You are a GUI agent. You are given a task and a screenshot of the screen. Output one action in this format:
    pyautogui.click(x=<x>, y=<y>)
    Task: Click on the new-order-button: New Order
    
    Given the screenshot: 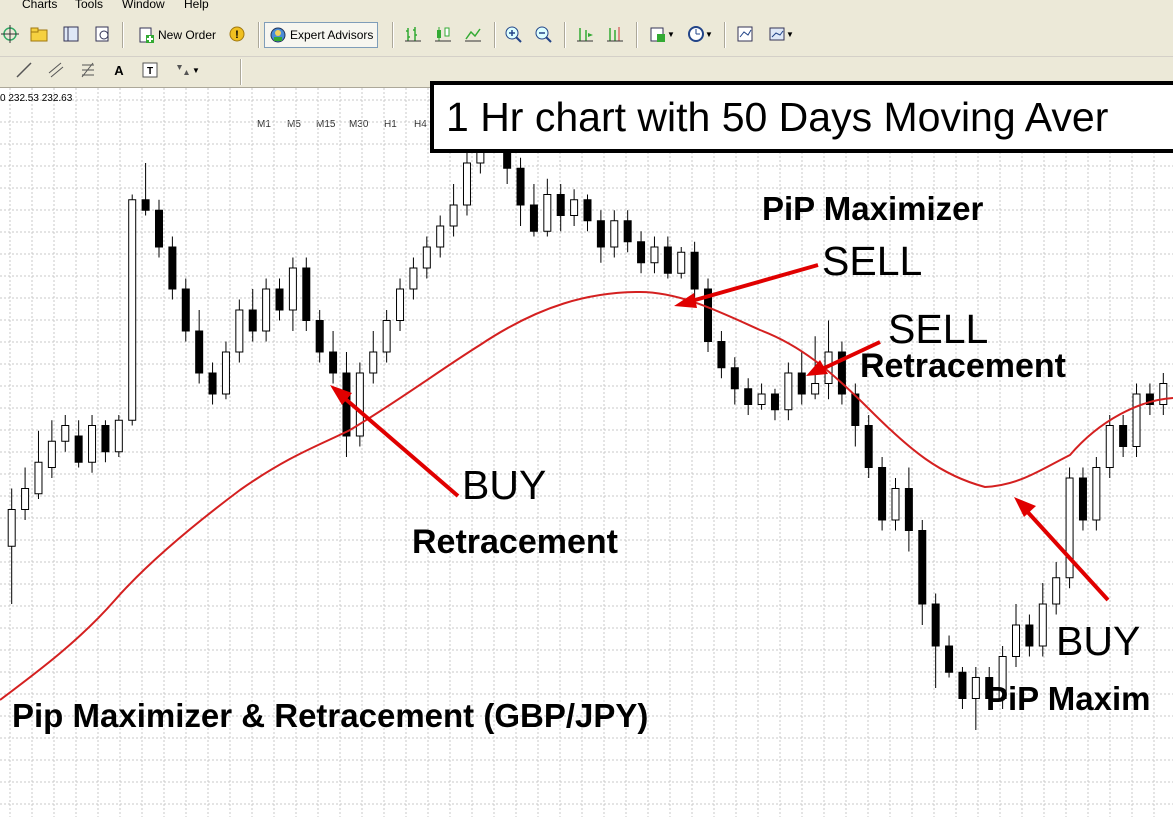 What is the action you would take?
    pyautogui.click(x=176, y=35)
    